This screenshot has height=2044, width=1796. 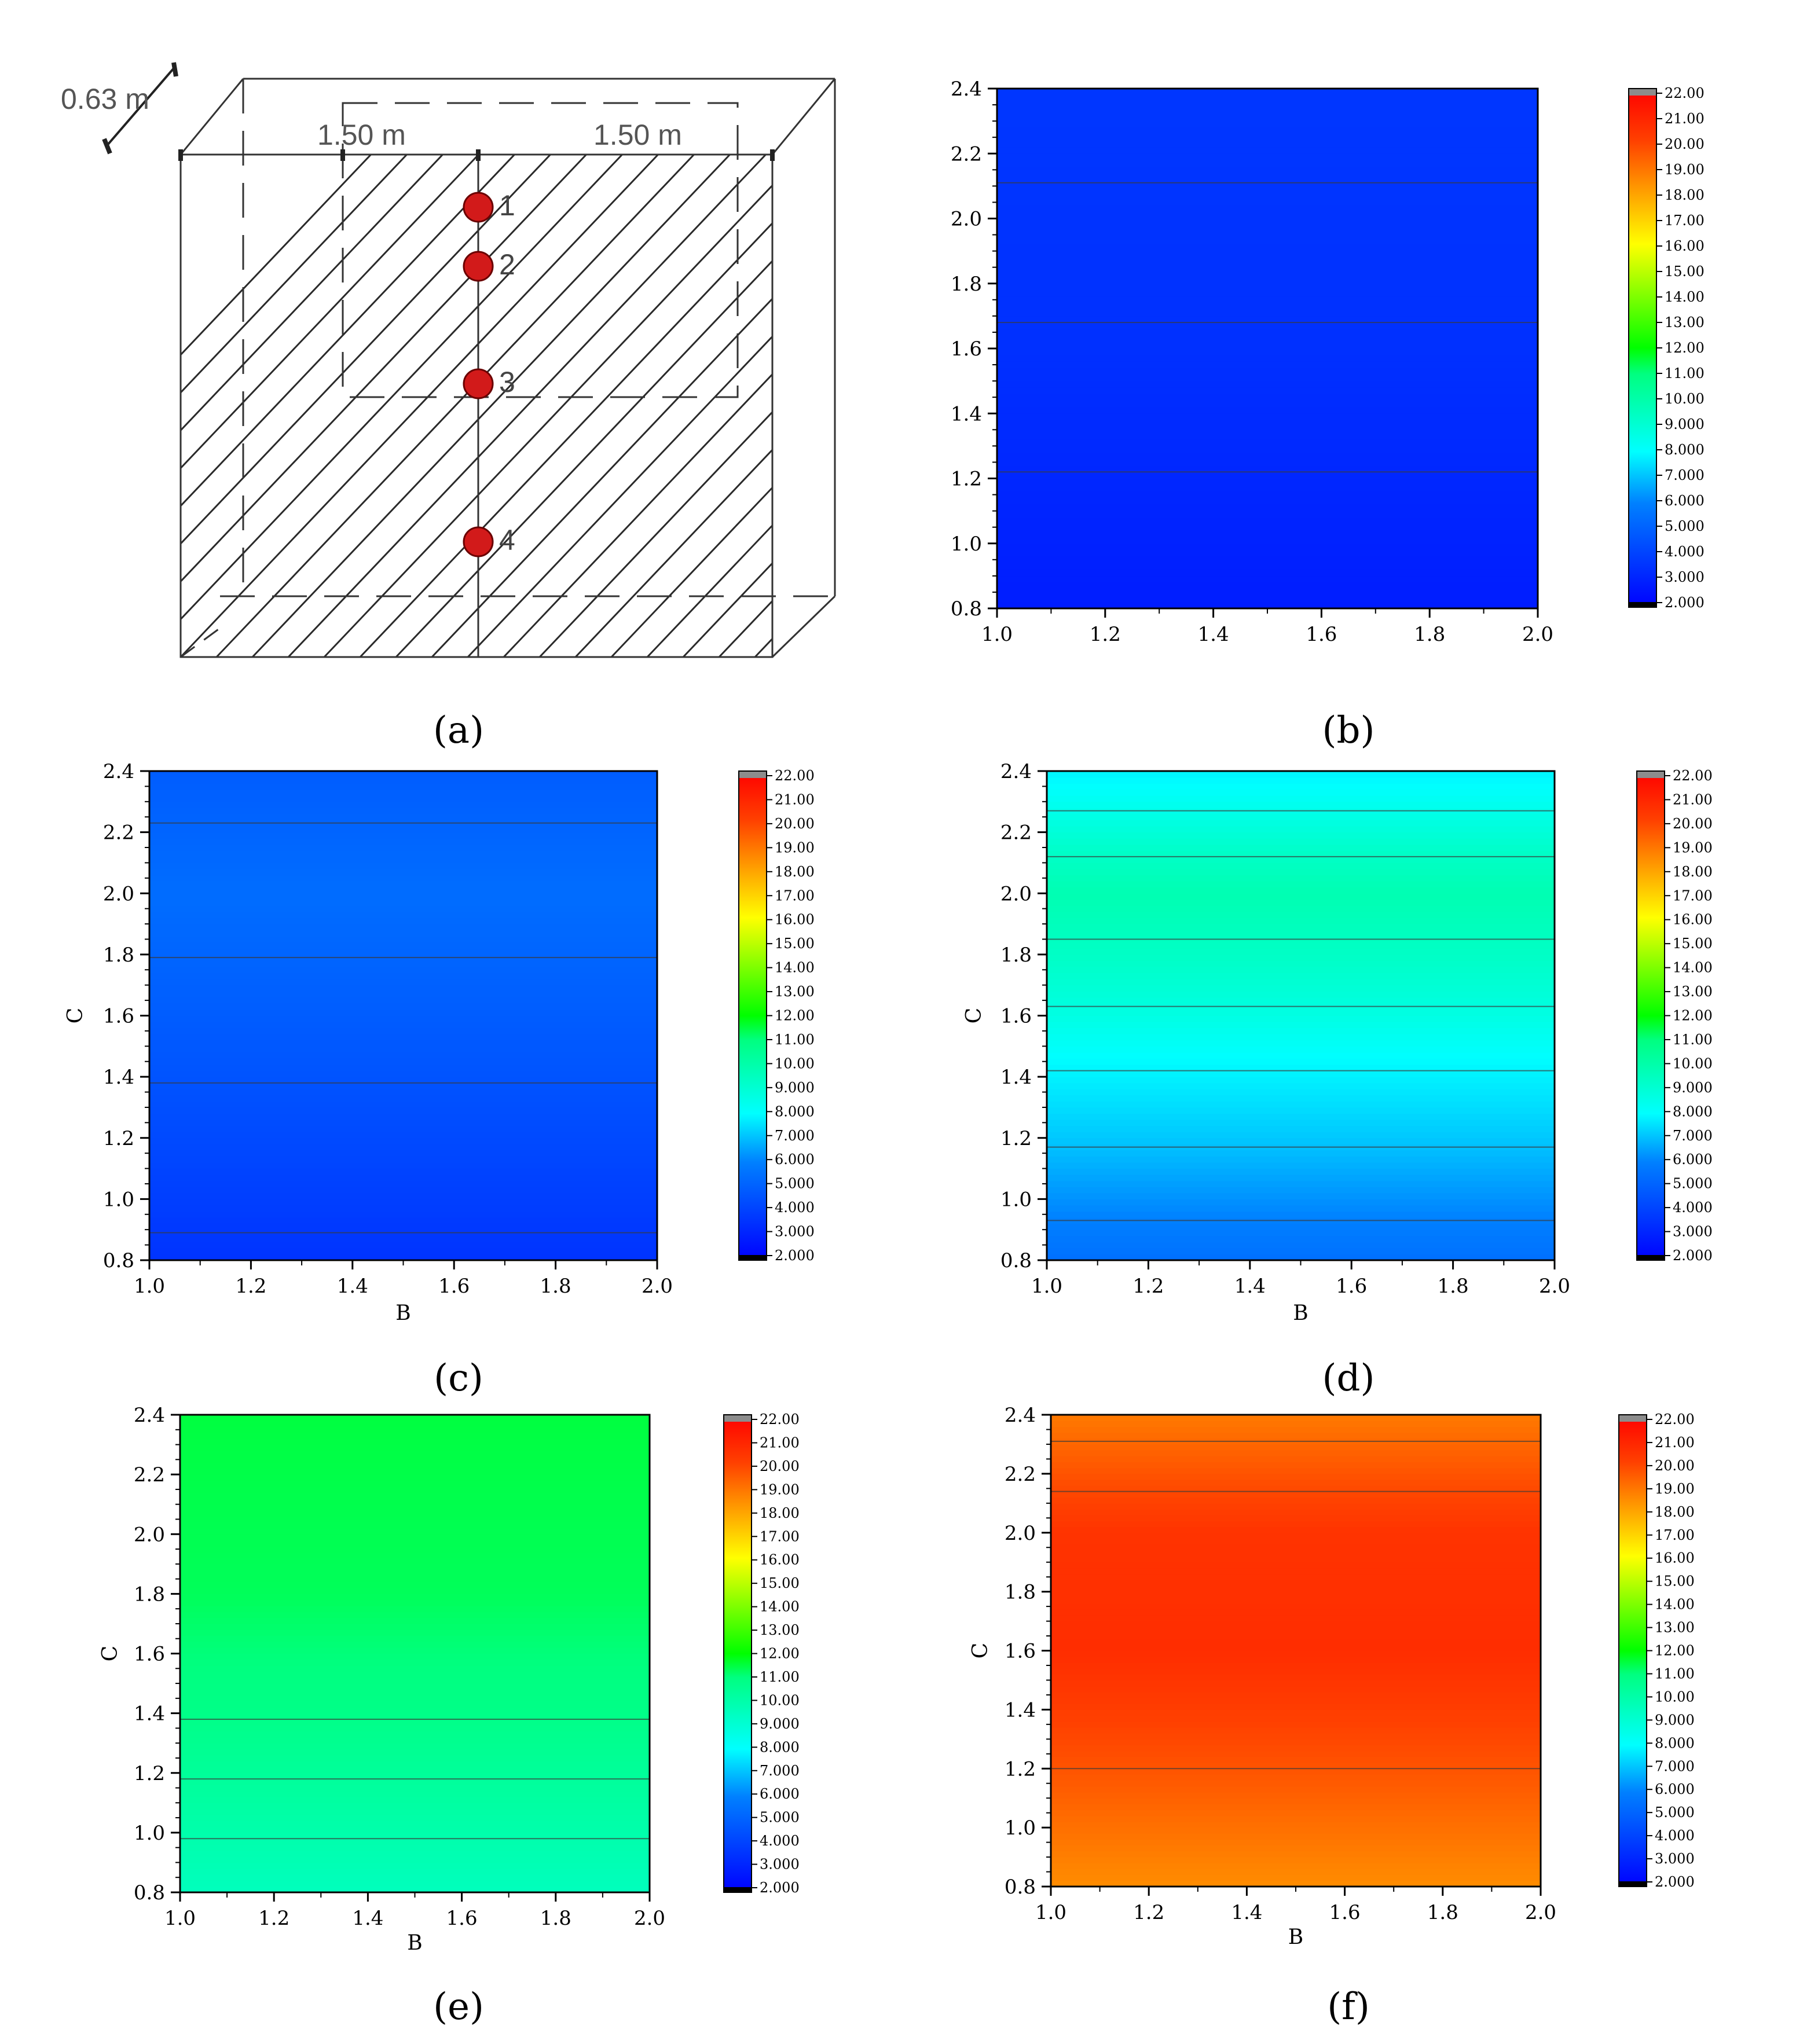 What do you see at coordinates (1685, 450) in the screenshot?
I see `colorbar-tick-label: 8.000` at bounding box center [1685, 450].